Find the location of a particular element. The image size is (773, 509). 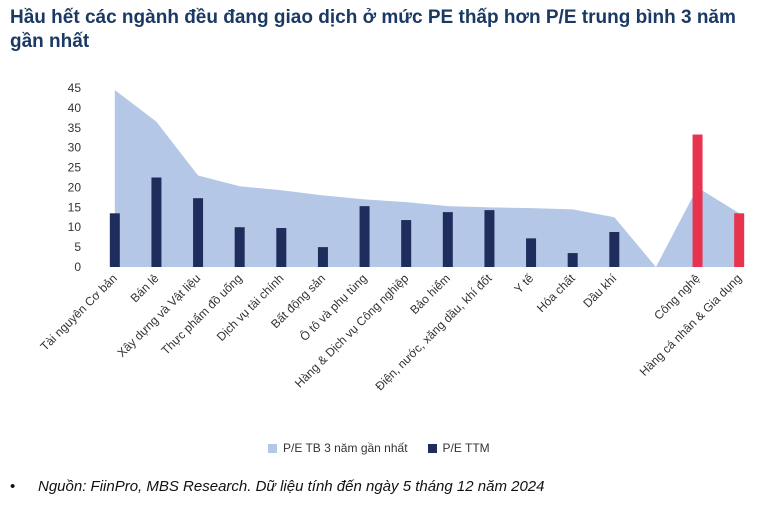

x-tick-label: Thực phẩm đồ uống is located at coordinates (201, 314).